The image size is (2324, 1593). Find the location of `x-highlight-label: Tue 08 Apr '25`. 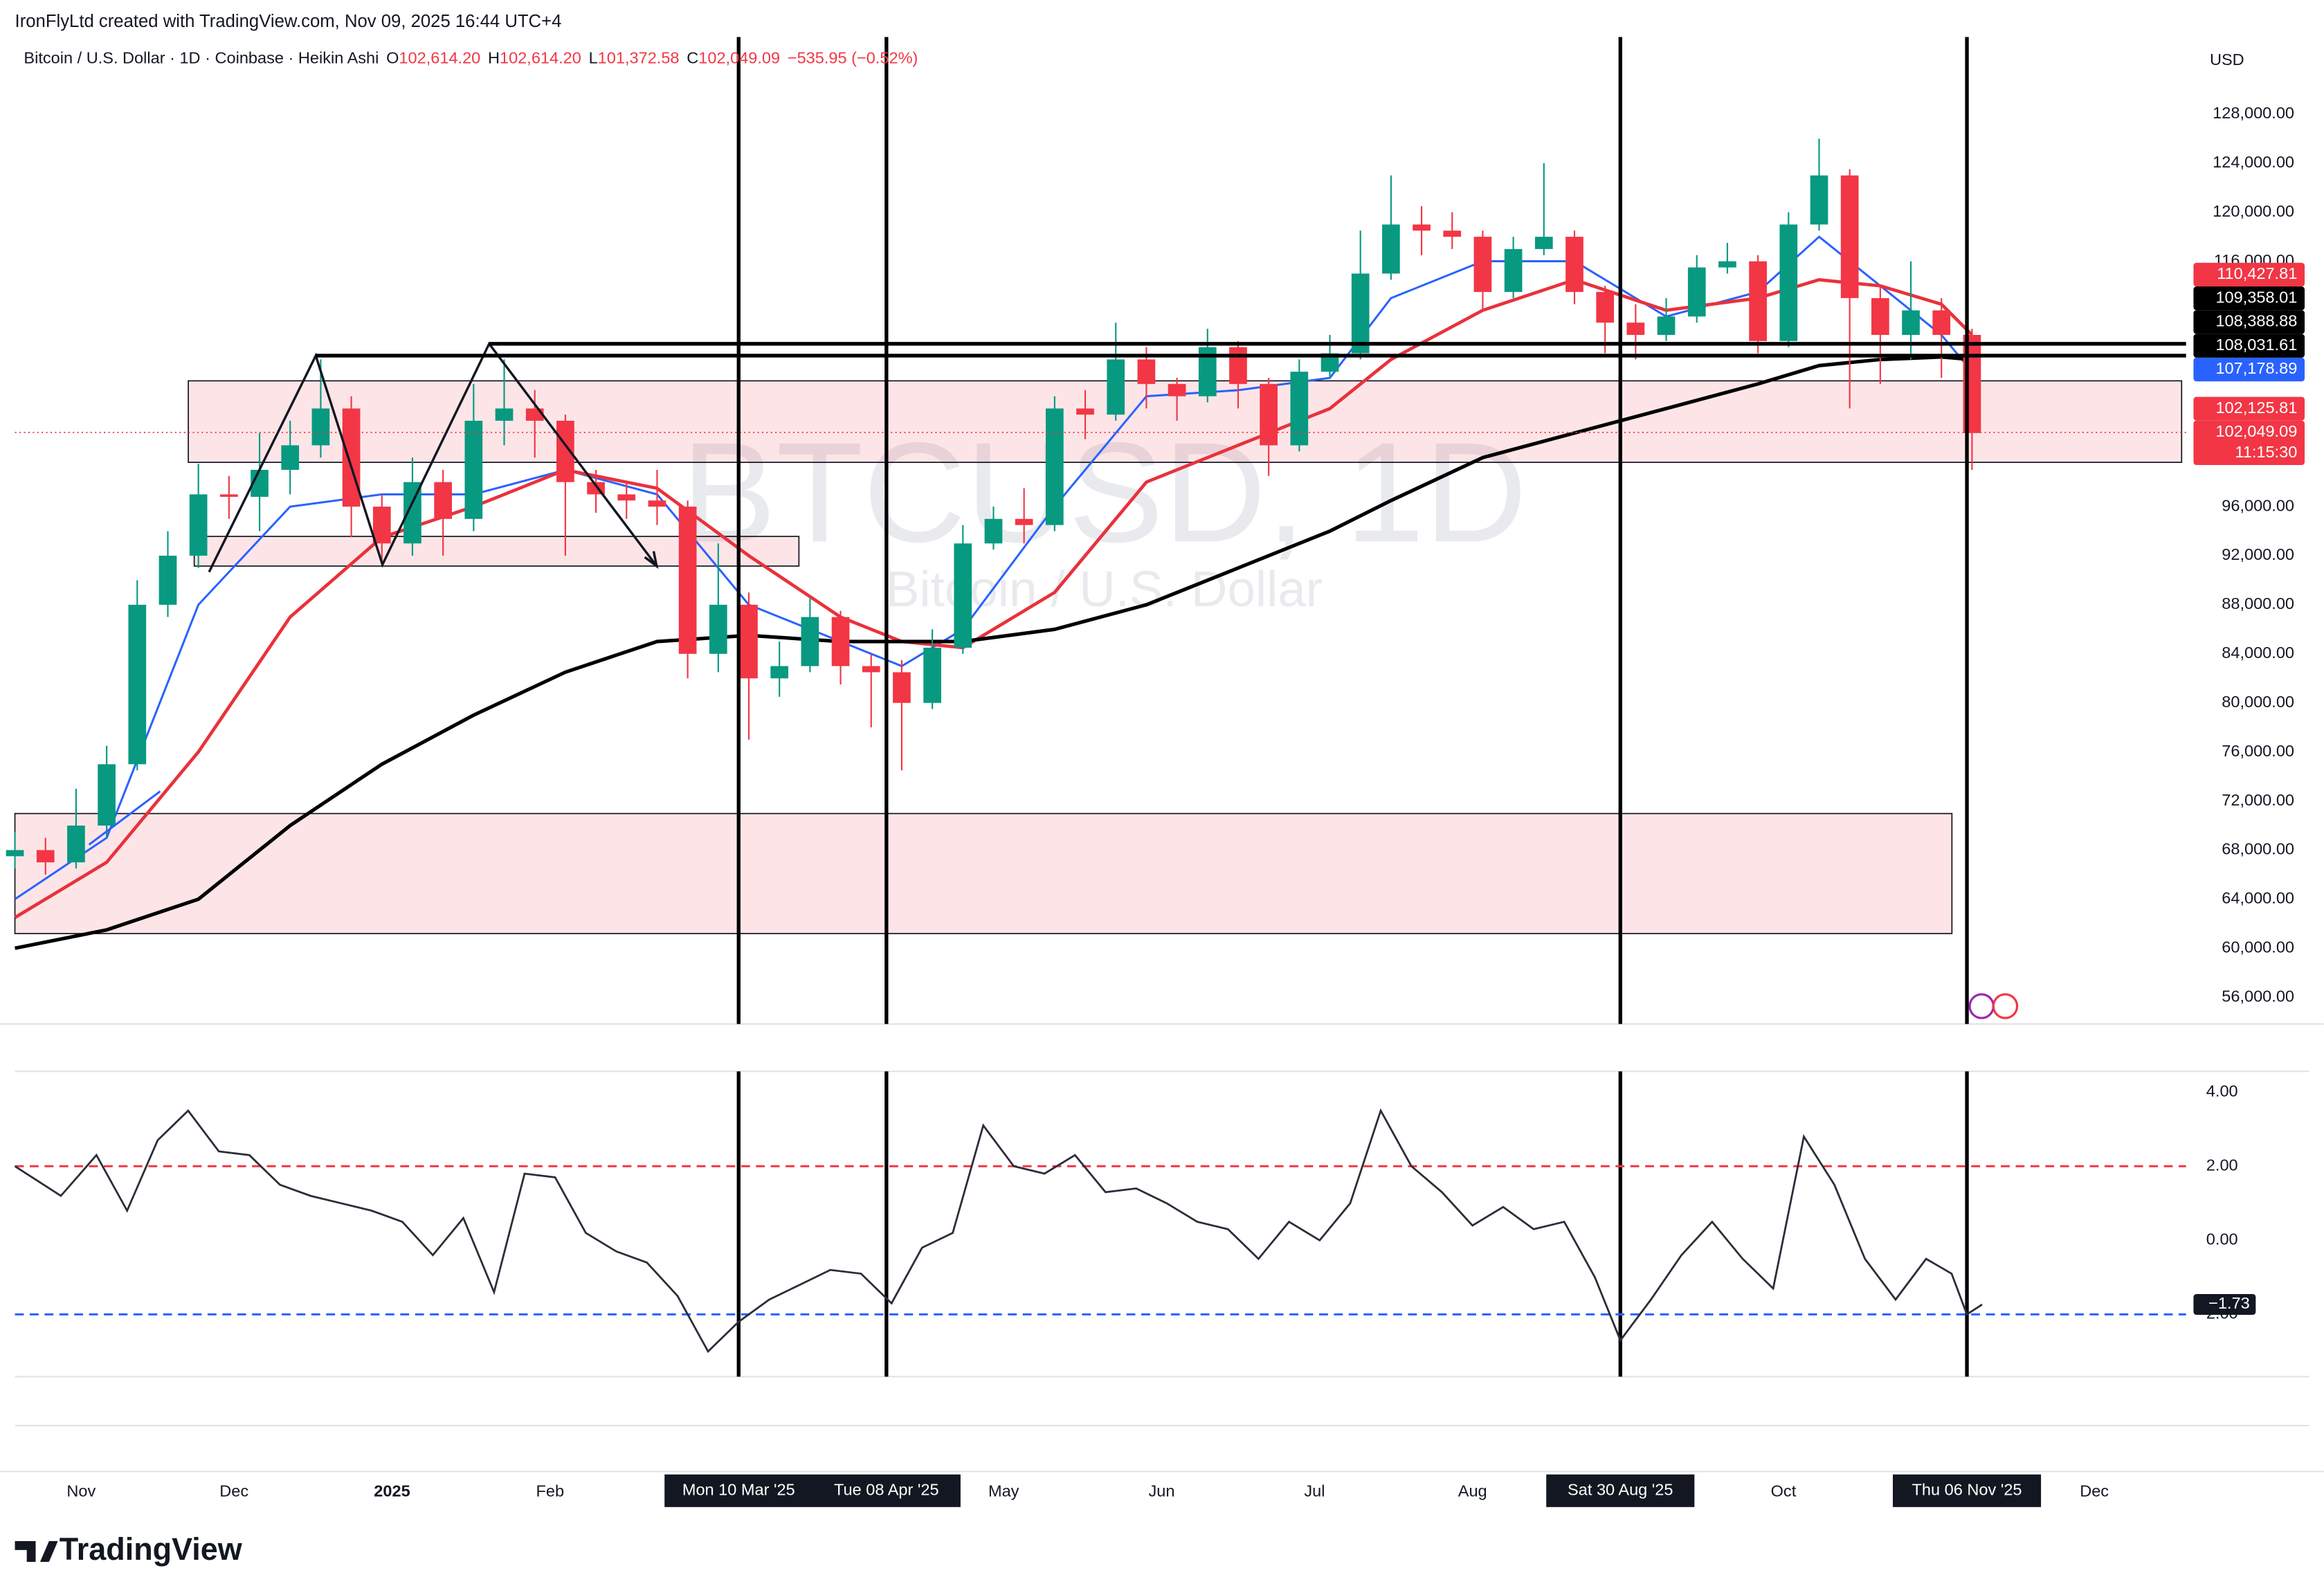

x-highlight-label: Tue 08 Apr '25 is located at coordinates (886, 1489).